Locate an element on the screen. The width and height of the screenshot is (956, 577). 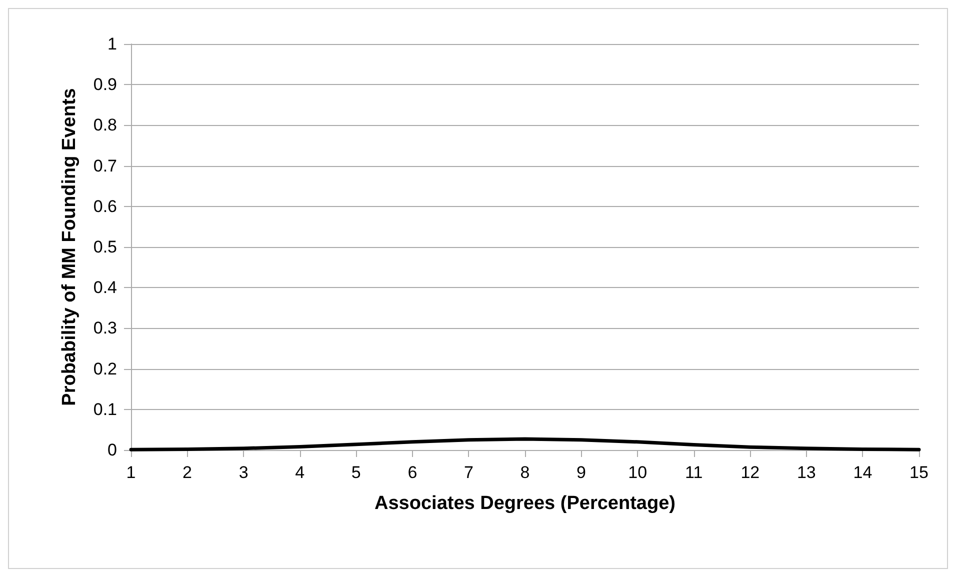
line-series is located at coordinates (525, 444).